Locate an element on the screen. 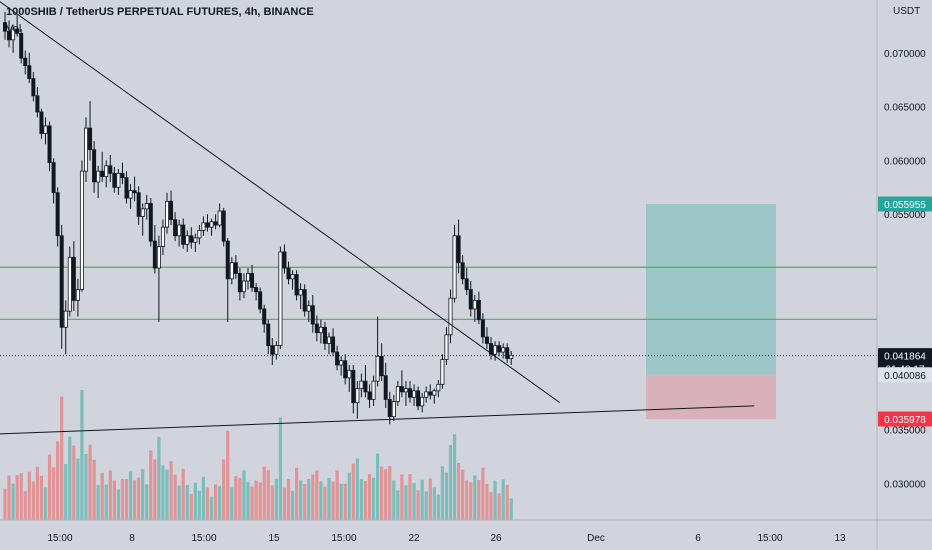 Image resolution: width=932 pixels, height=550 pixels. x-tick-label: 6 is located at coordinates (698, 538).